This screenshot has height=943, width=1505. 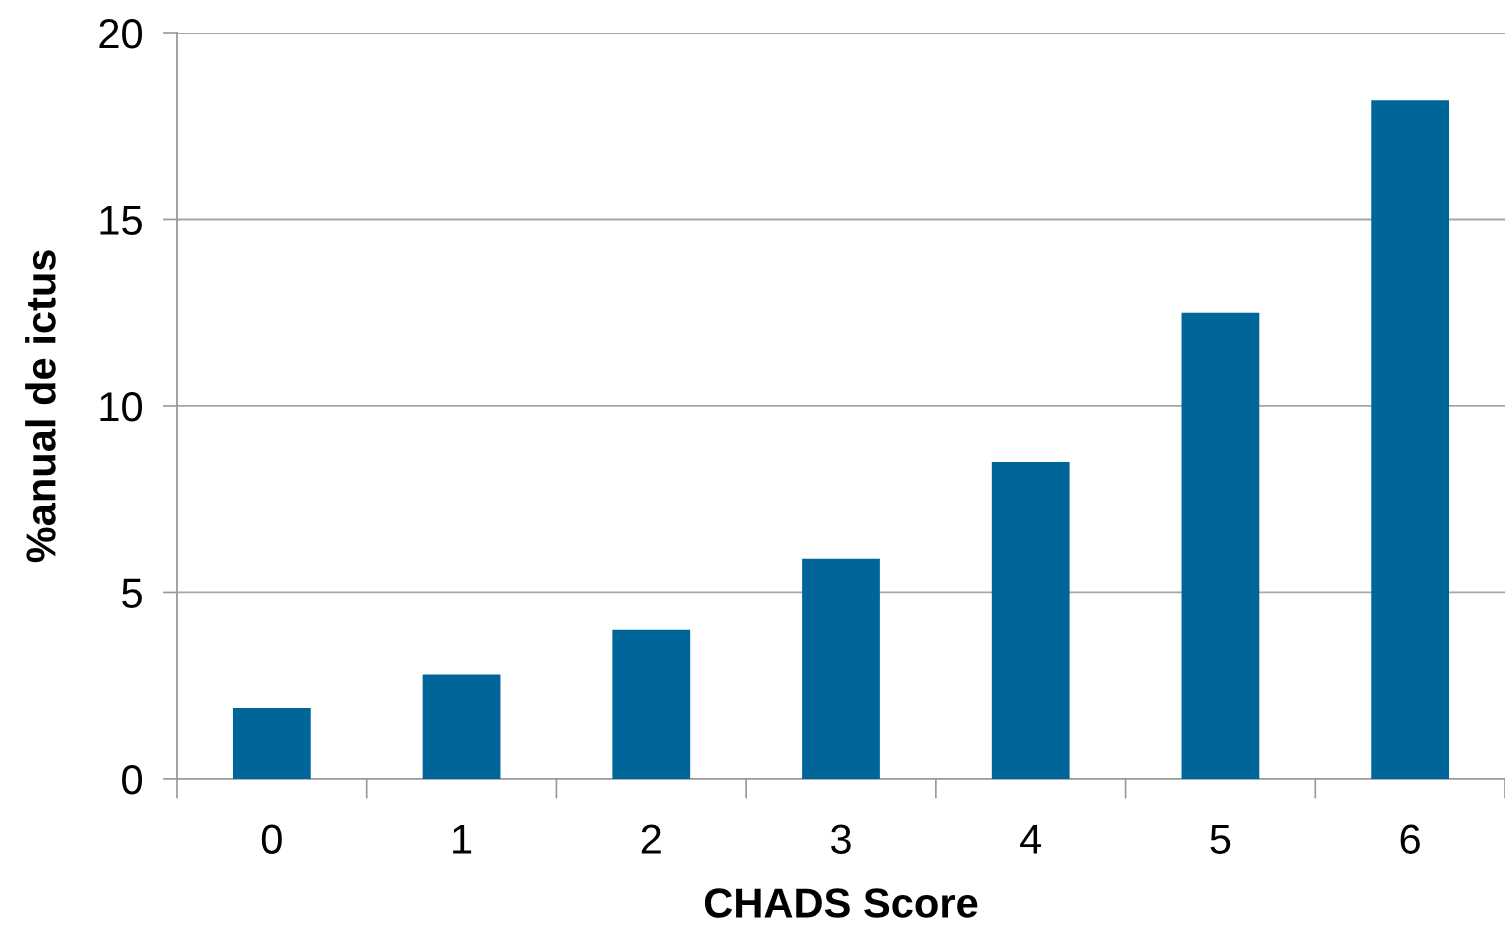 What do you see at coordinates (1410, 839) in the screenshot?
I see `x-tick-label: 6` at bounding box center [1410, 839].